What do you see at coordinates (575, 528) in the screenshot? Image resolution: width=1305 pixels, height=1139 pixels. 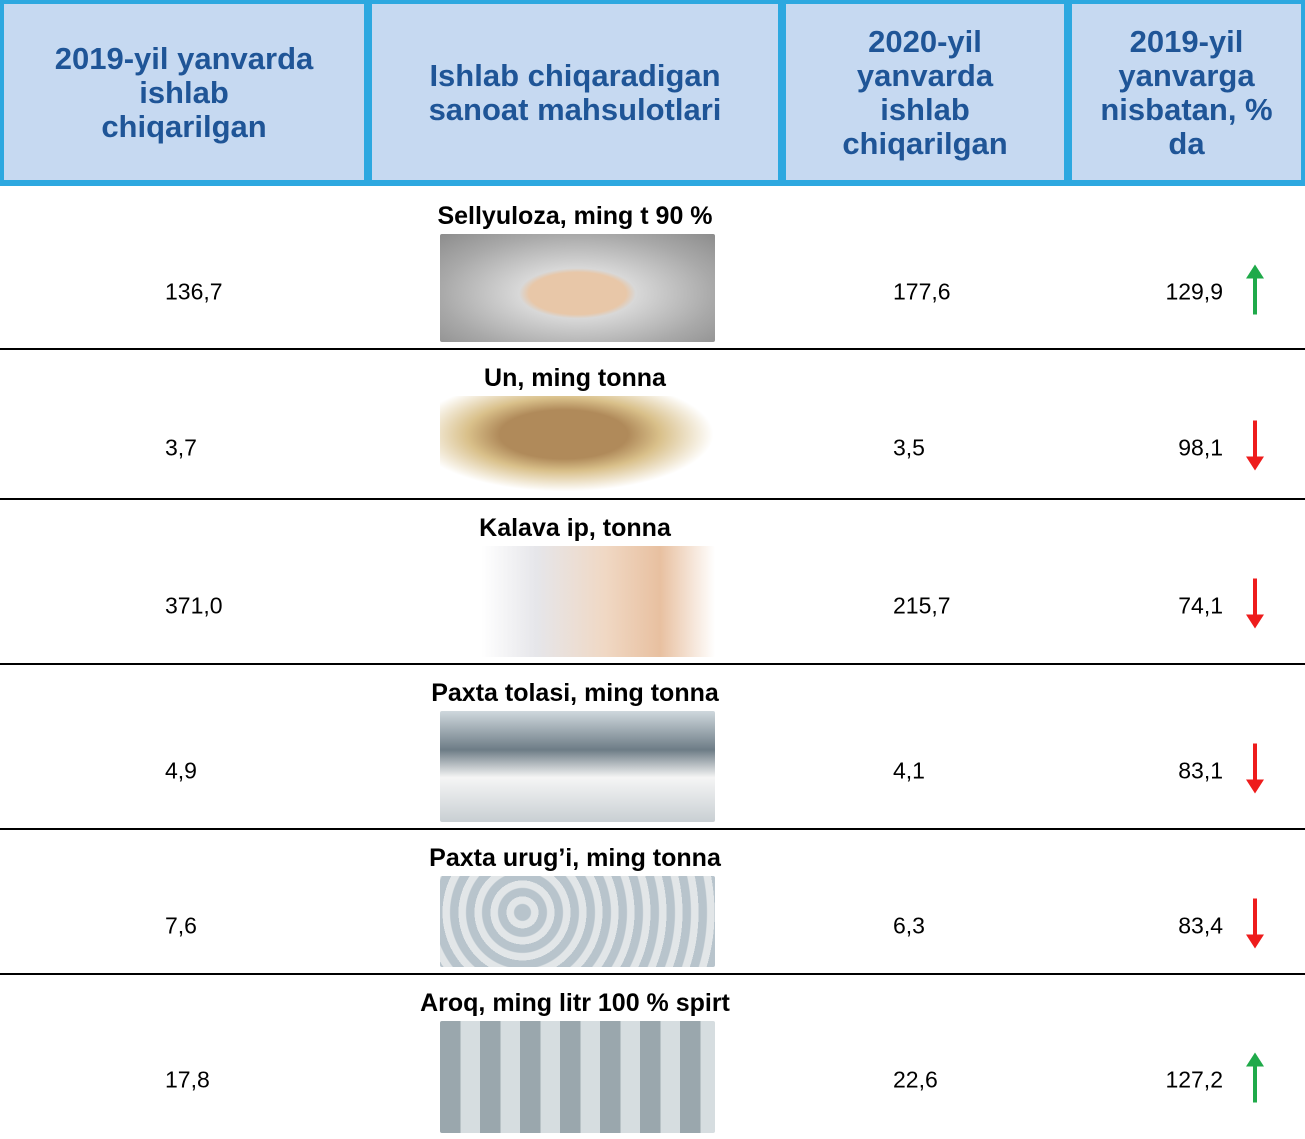 I see `product-label: Kalava ip, tonna` at bounding box center [575, 528].